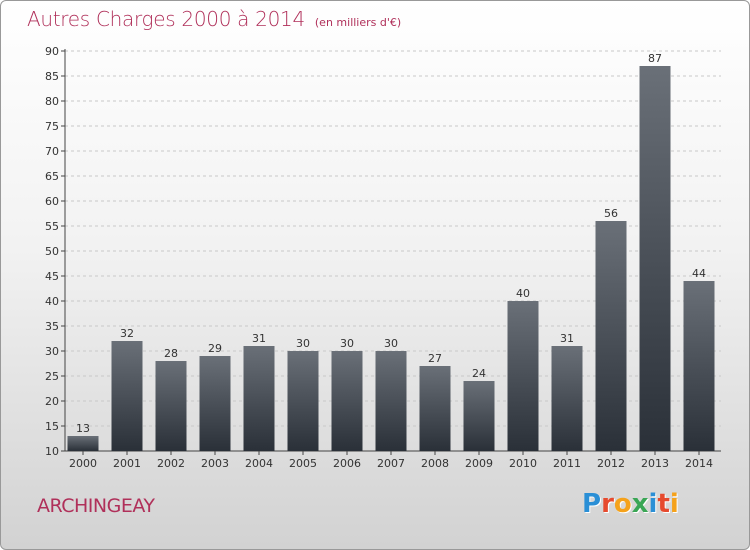  What do you see at coordinates (479, 373) in the screenshot?
I see `bar-value-label: 24` at bounding box center [479, 373].